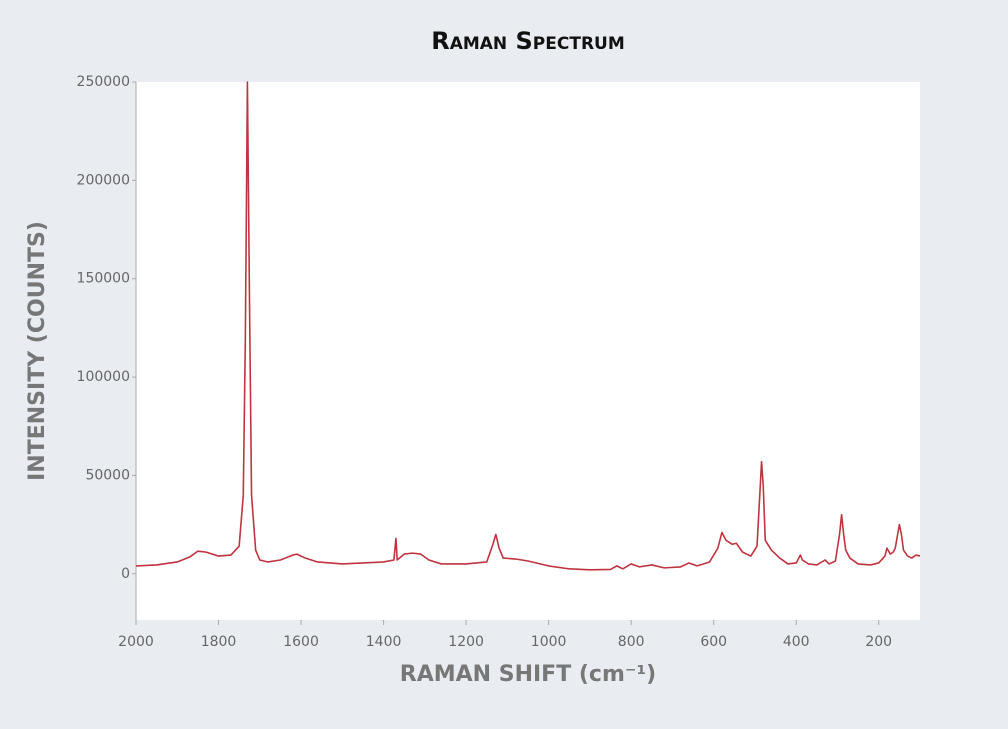 The width and height of the screenshot is (1008, 729). What do you see at coordinates (103, 82) in the screenshot?
I see `y-tick-label: 250000` at bounding box center [103, 82].